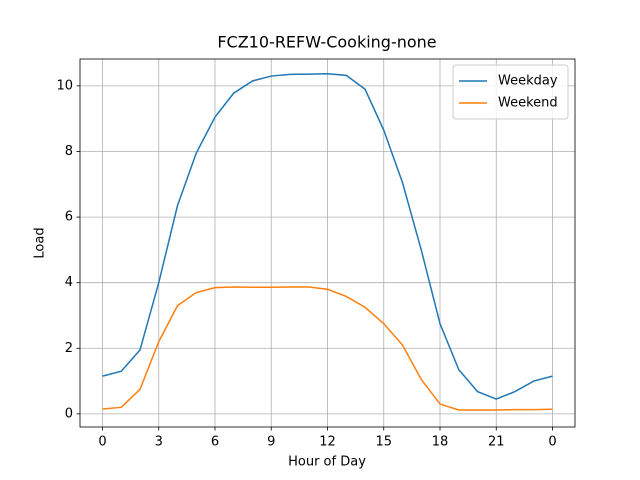 The width and height of the screenshot is (640, 480). What do you see at coordinates (69, 413) in the screenshot?
I see `y-tick-label: 0` at bounding box center [69, 413].